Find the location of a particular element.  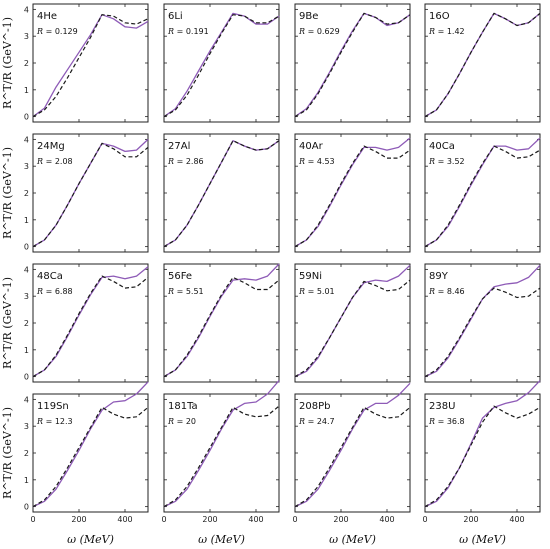

panel-r-label: R = 5.01 is located at coordinates (316, 291).